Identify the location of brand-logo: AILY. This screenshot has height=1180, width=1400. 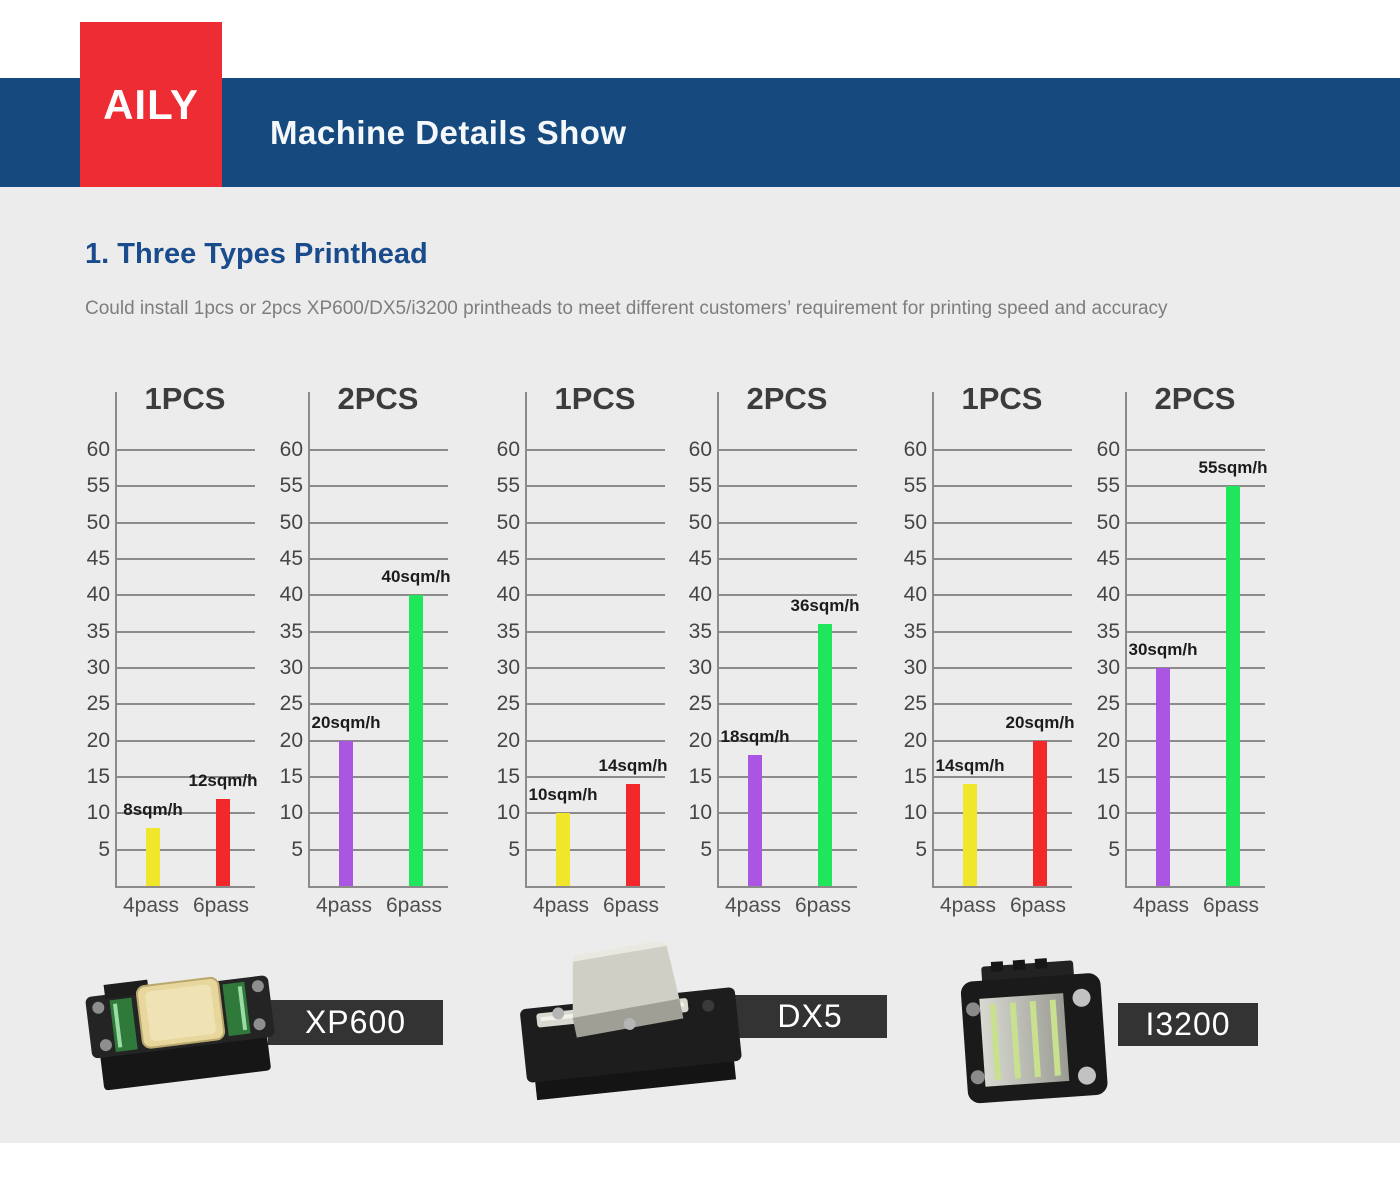
(151, 104).